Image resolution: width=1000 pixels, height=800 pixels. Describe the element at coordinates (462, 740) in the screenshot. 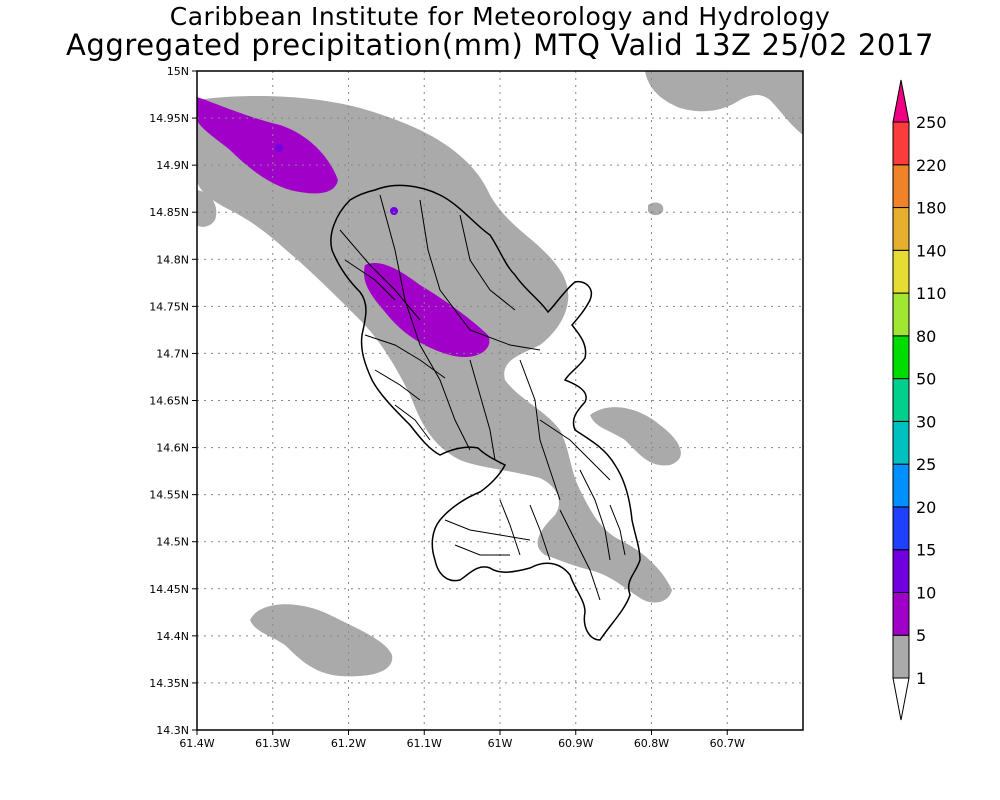

I see `x-axis-ticks: 61.4W 61.3W 61.2W 61.1W 61W 60.9W 60.8W 60.7W` at that location.